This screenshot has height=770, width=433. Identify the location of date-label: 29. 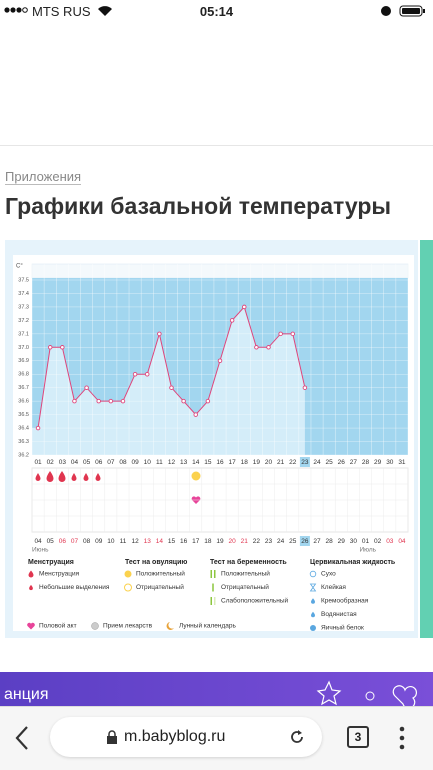
(342, 541).